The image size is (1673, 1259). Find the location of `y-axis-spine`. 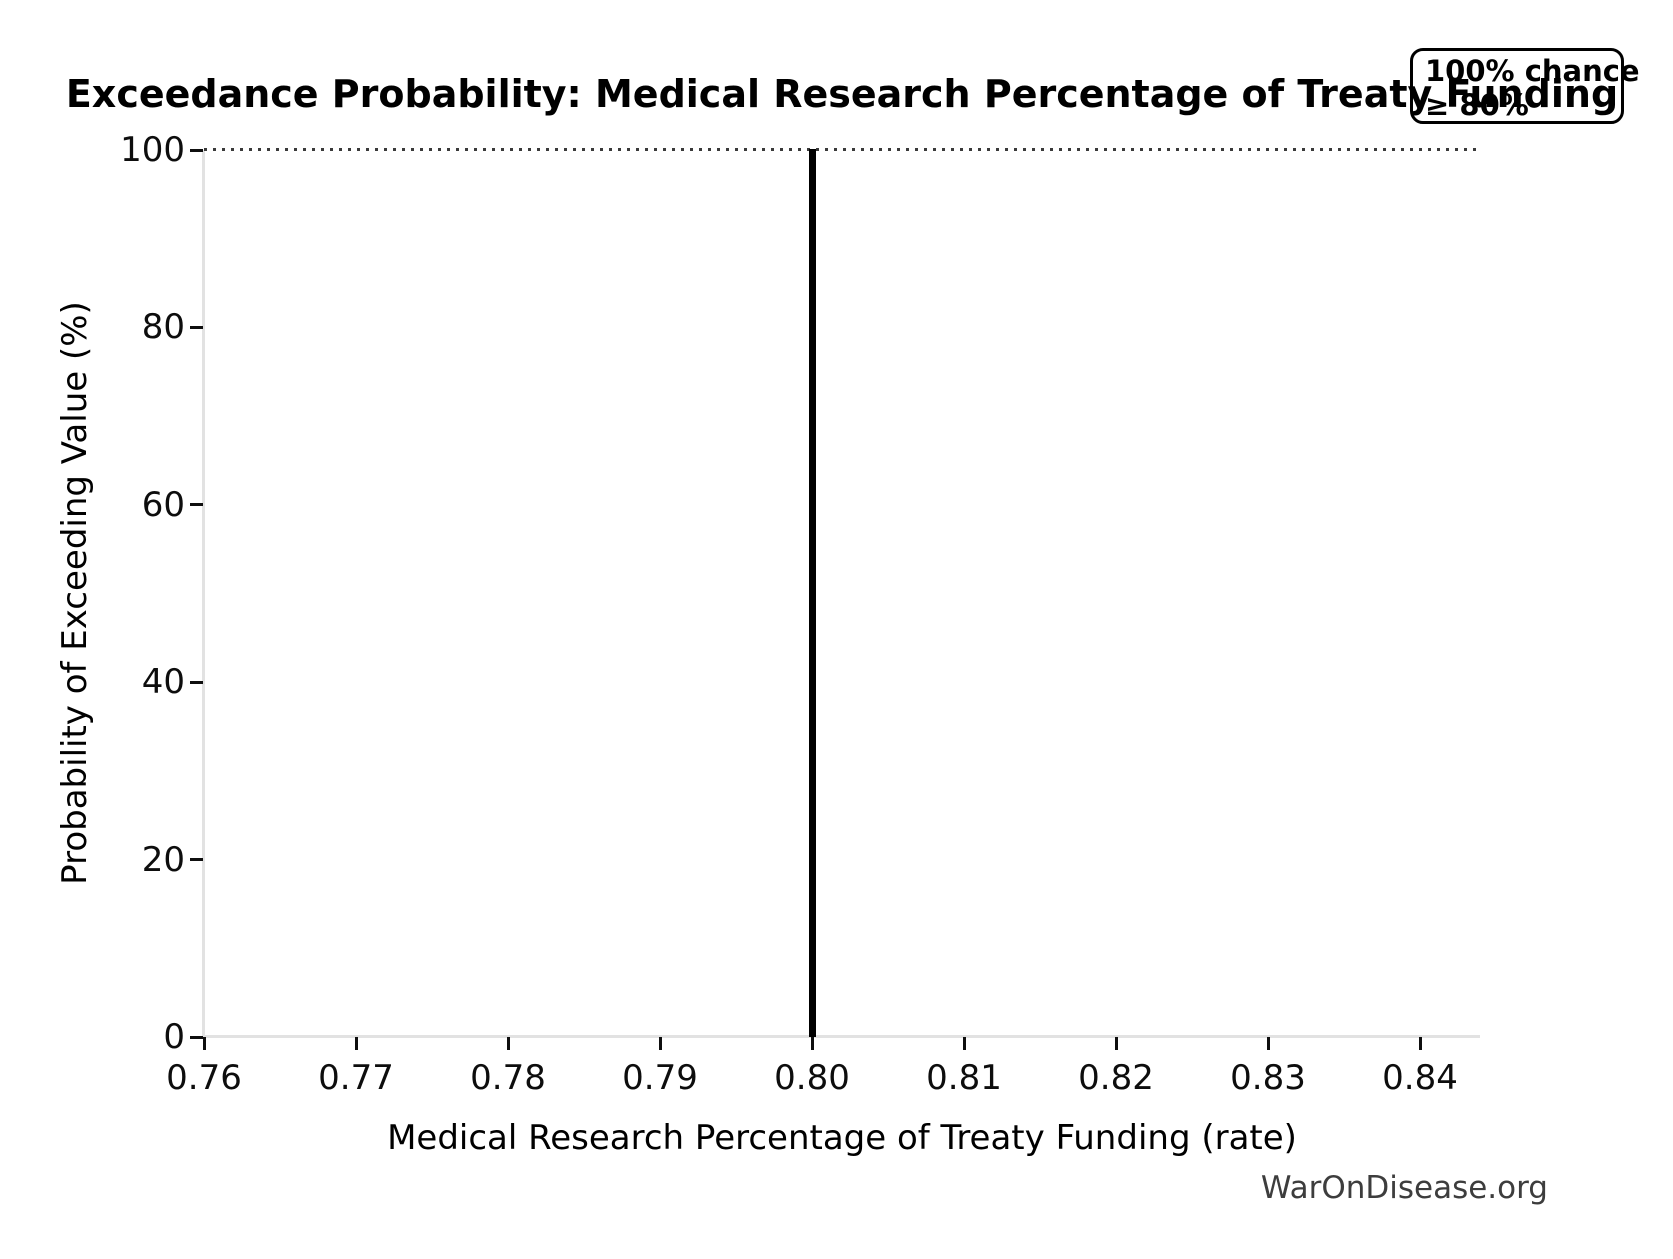

y-axis-spine is located at coordinates (203, 593).